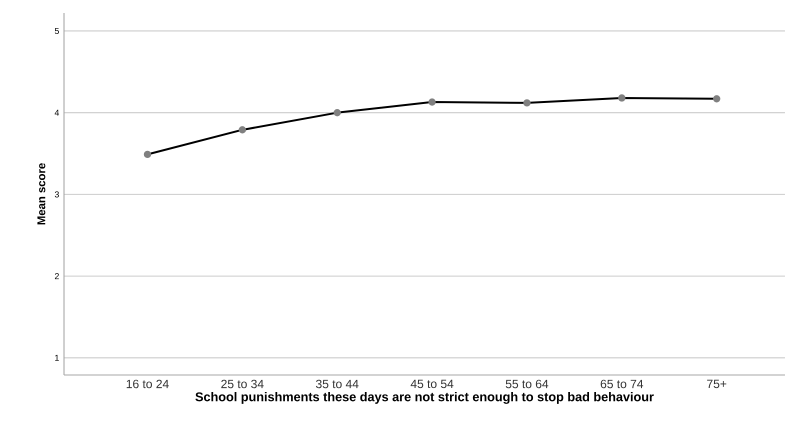 The height and width of the screenshot is (427, 801). Describe the element at coordinates (56, 194) in the screenshot. I see `y-tick-label: 3` at that location.